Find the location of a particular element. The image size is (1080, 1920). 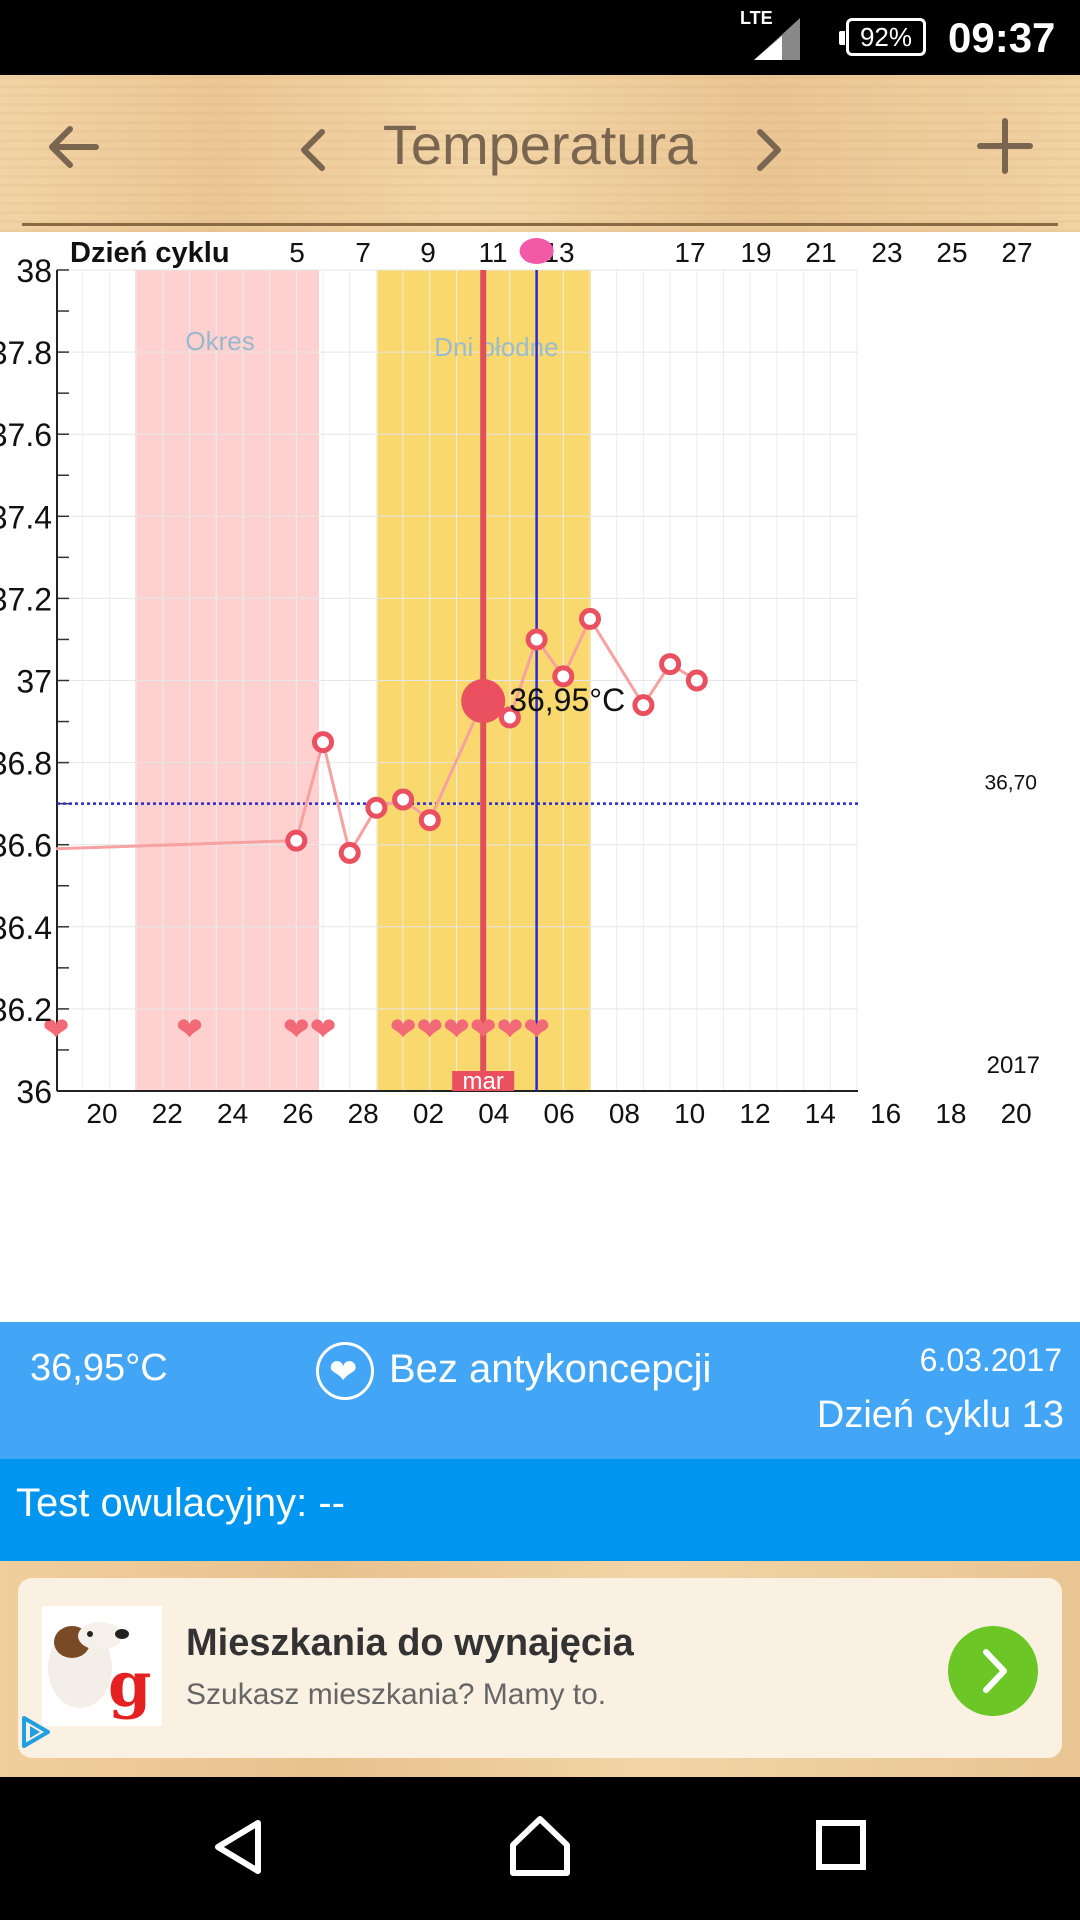

y-tick-label: 36.4 is located at coordinates (26, 928).